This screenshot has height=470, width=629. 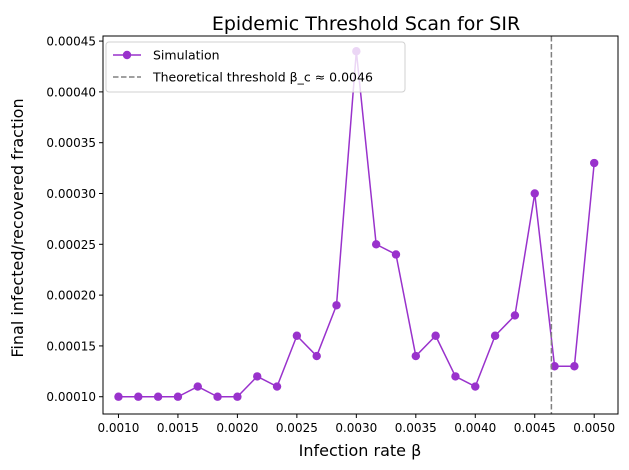 What do you see at coordinates (262, 77) in the screenshot?
I see `legend-threshold-label: Theoretical threshold β_c ≈ 0.0046` at bounding box center [262, 77].